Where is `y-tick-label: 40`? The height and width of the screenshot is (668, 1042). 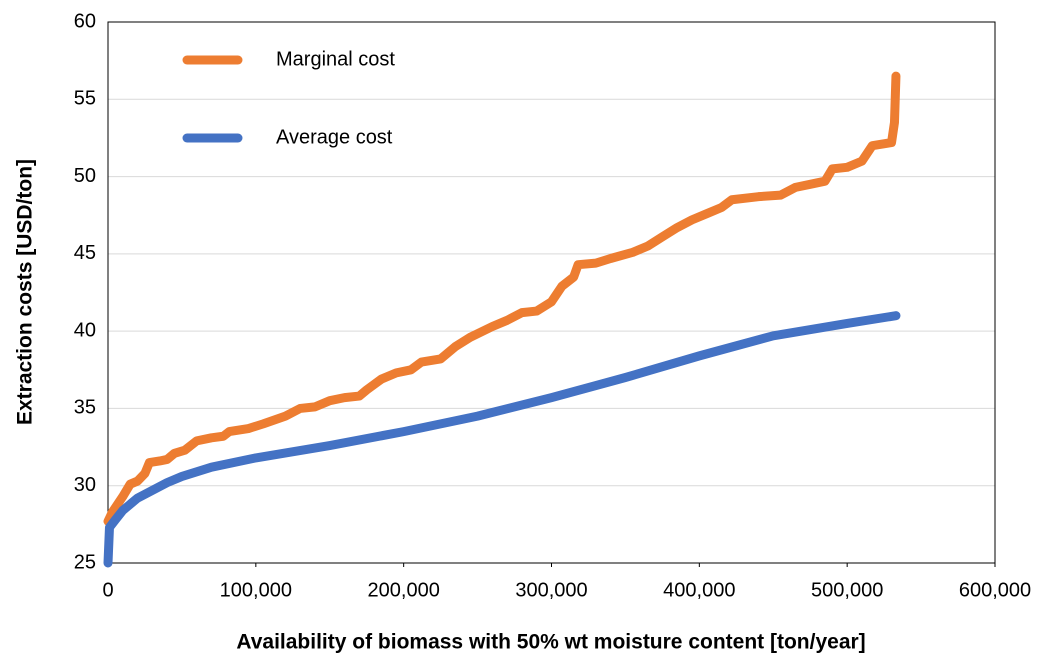
y-tick-label: 40 is located at coordinates (85, 330).